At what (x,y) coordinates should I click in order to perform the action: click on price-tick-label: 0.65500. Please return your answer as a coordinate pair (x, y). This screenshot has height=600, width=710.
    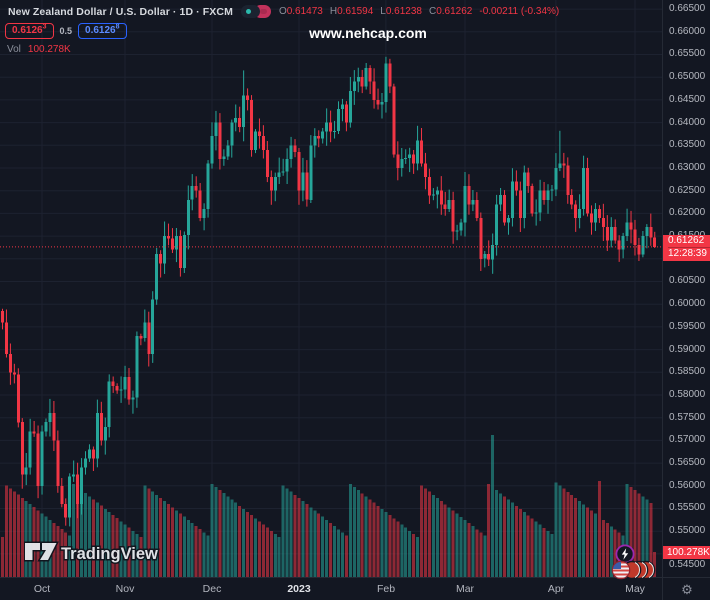
    Looking at the image, I should click on (687, 53).